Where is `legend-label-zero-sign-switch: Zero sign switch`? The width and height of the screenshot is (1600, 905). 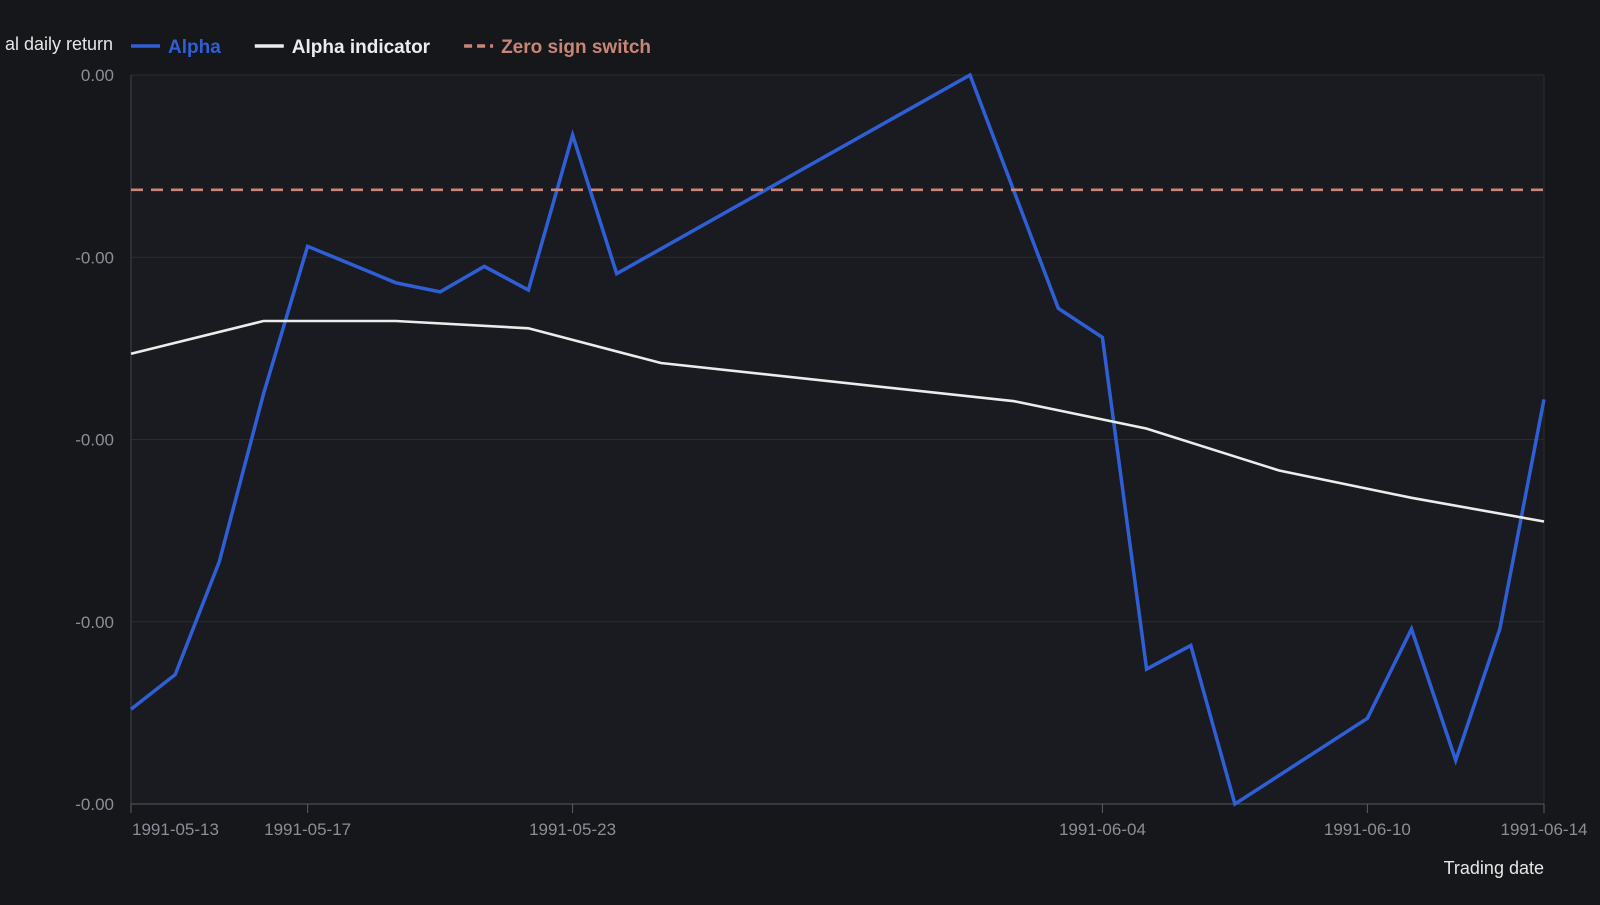
legend-label-zero-sign-switch: Zero sign switch is located at coordinates (576, 47).